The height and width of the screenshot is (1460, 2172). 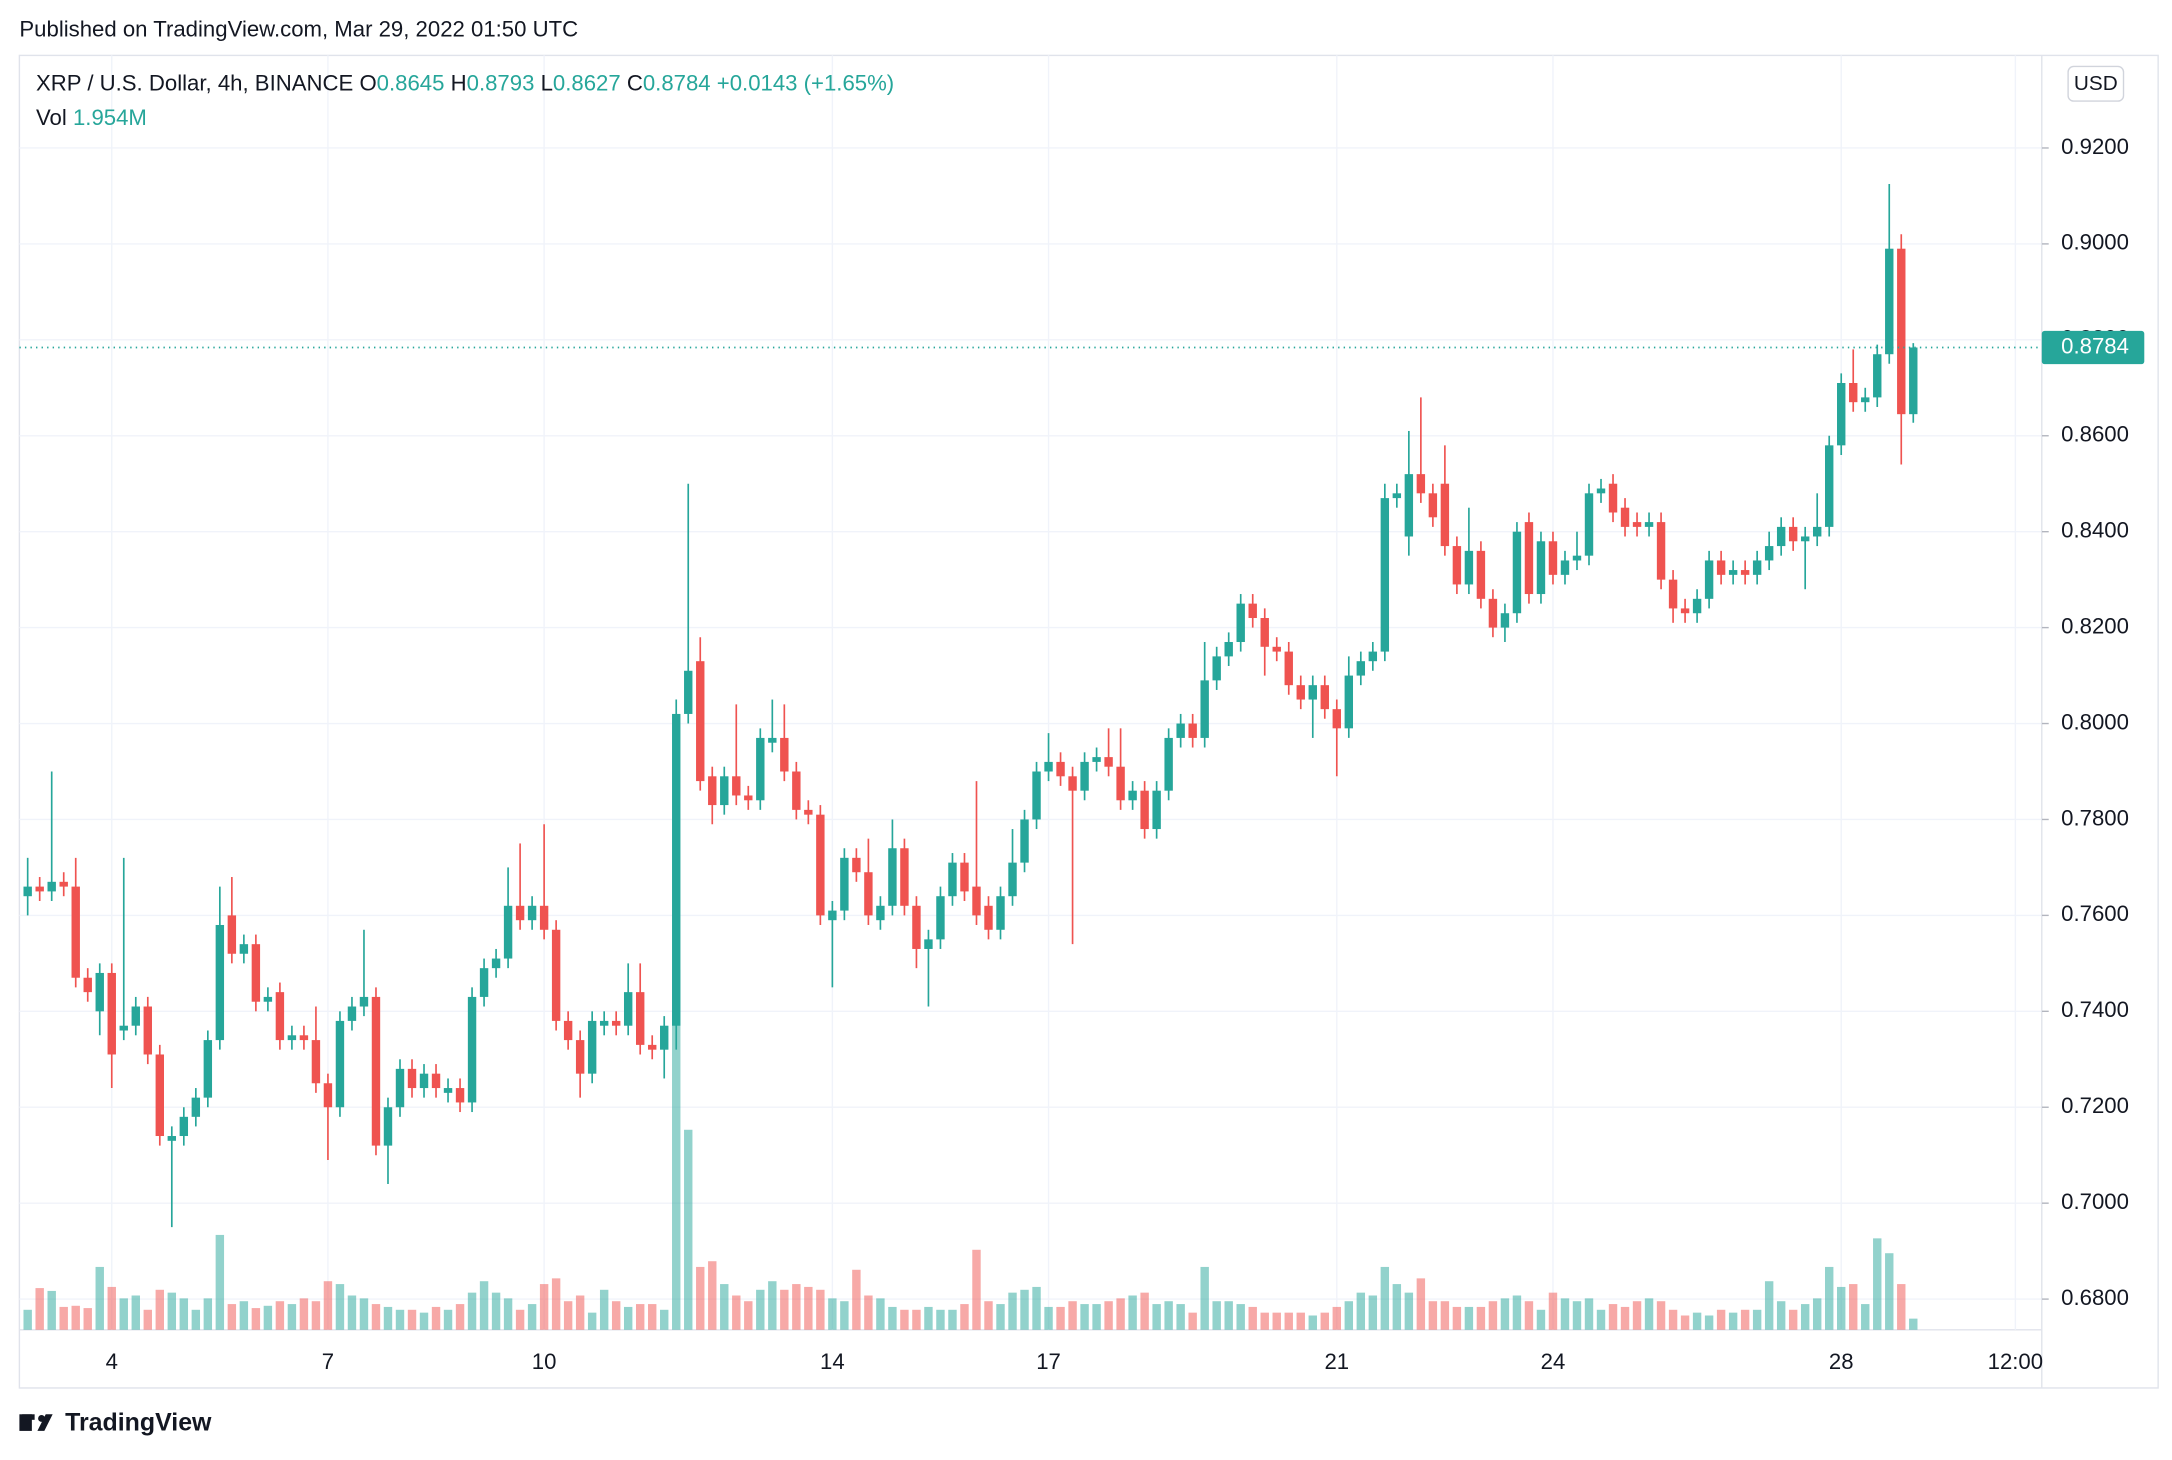 I want to click on currency: USD, so click(x=2096, y=83).